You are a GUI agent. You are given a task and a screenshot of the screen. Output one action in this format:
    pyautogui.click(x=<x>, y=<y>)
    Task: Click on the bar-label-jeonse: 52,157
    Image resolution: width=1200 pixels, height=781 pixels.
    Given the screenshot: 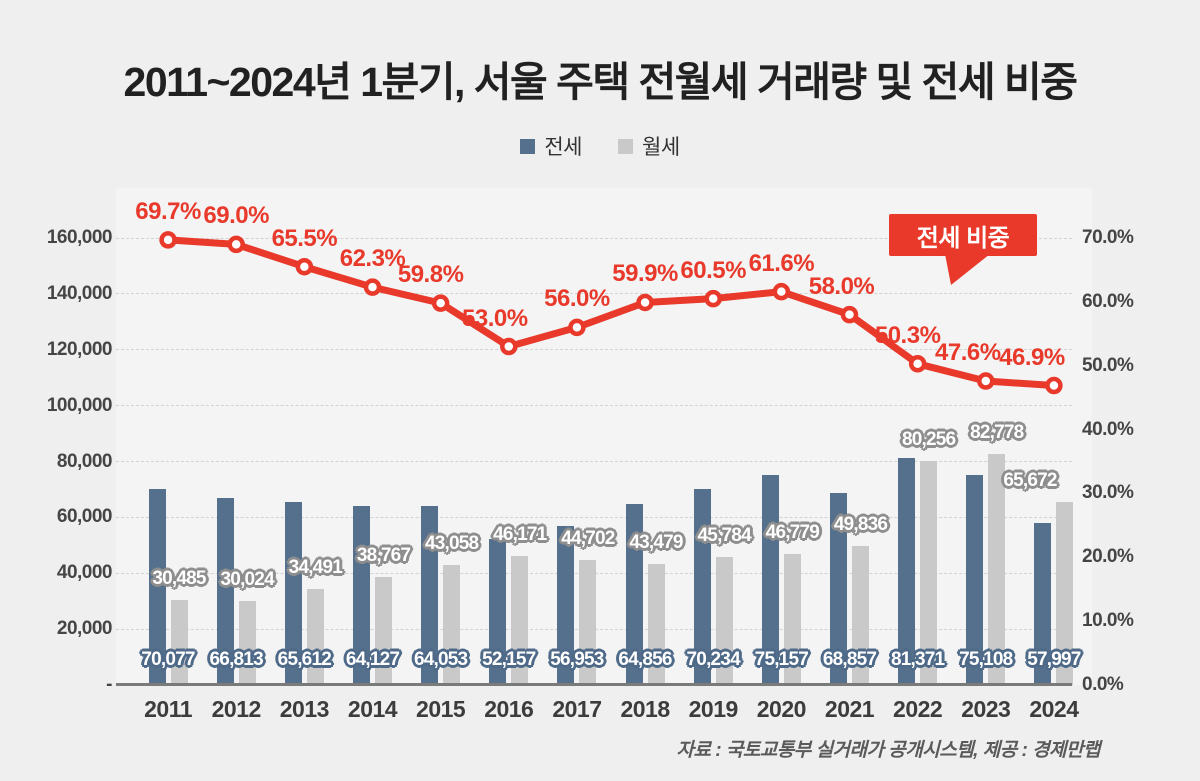 What is the action you would take?
    pyautogui.click(x=509, y=659)
    